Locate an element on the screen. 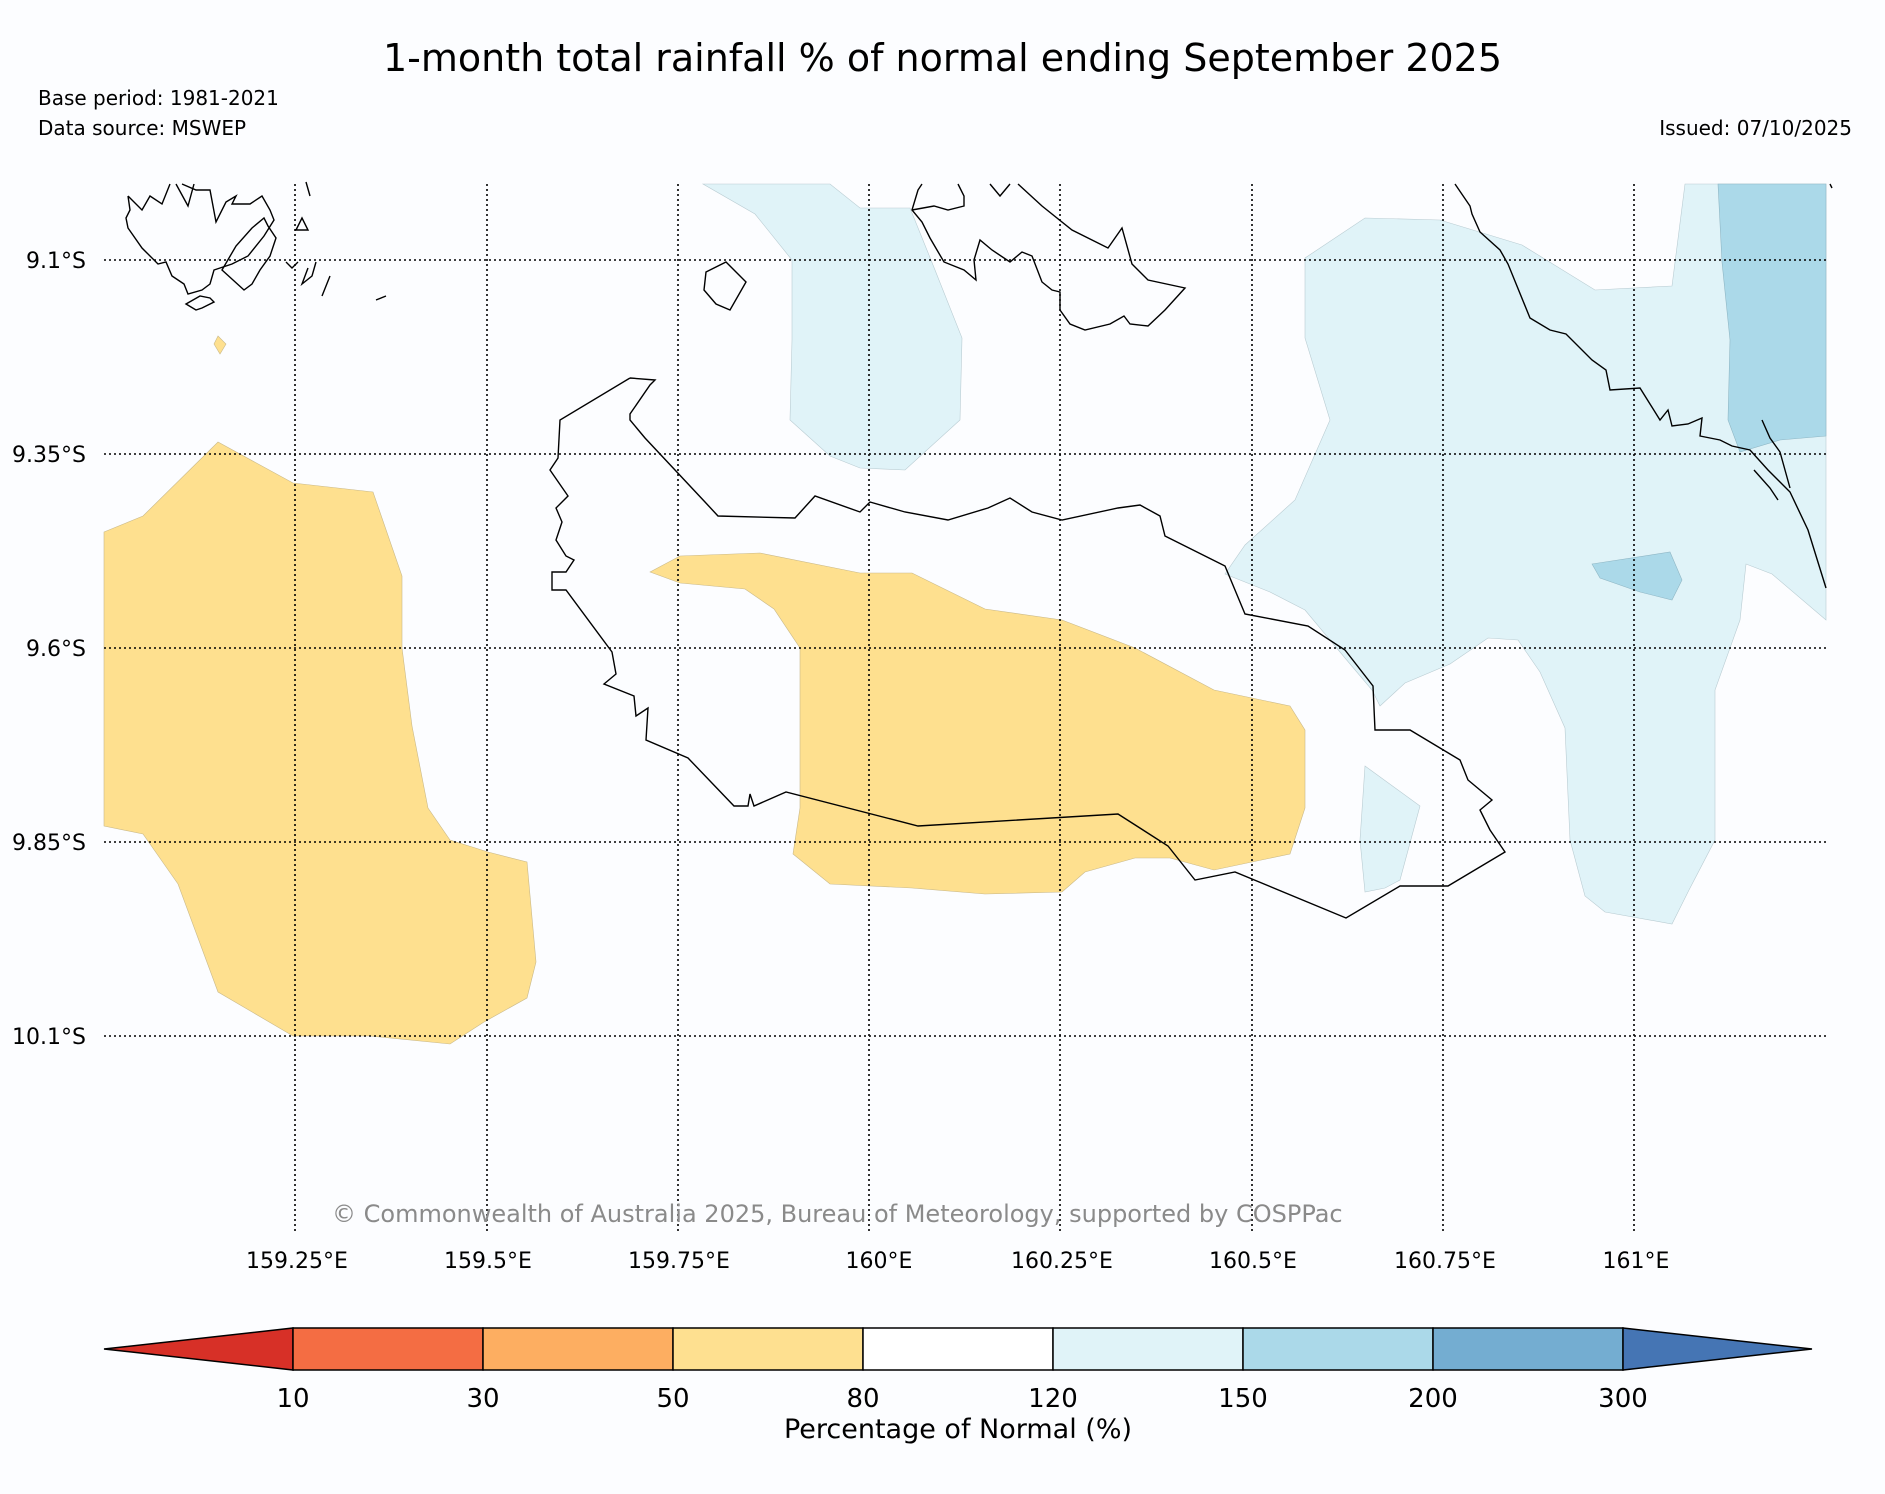  colorbar-tick-label: 300 is located at coordinates (1623, 1399).